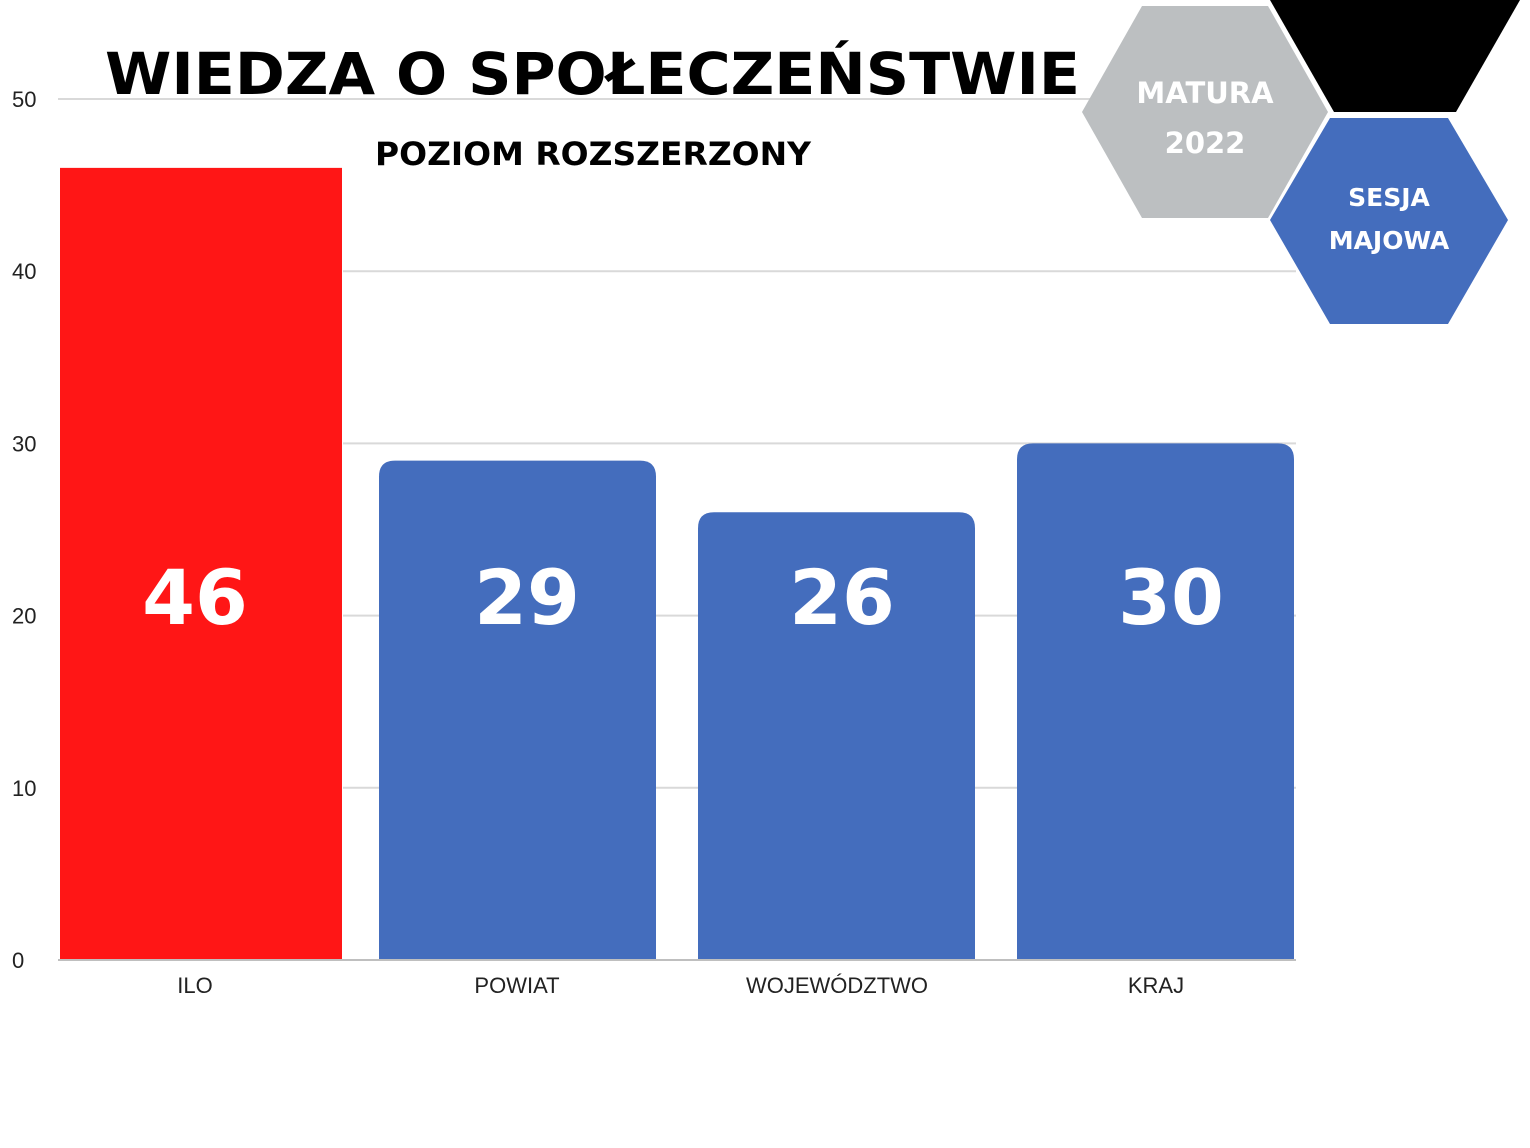  I want to click on data-label: 46, so click(195, 597).